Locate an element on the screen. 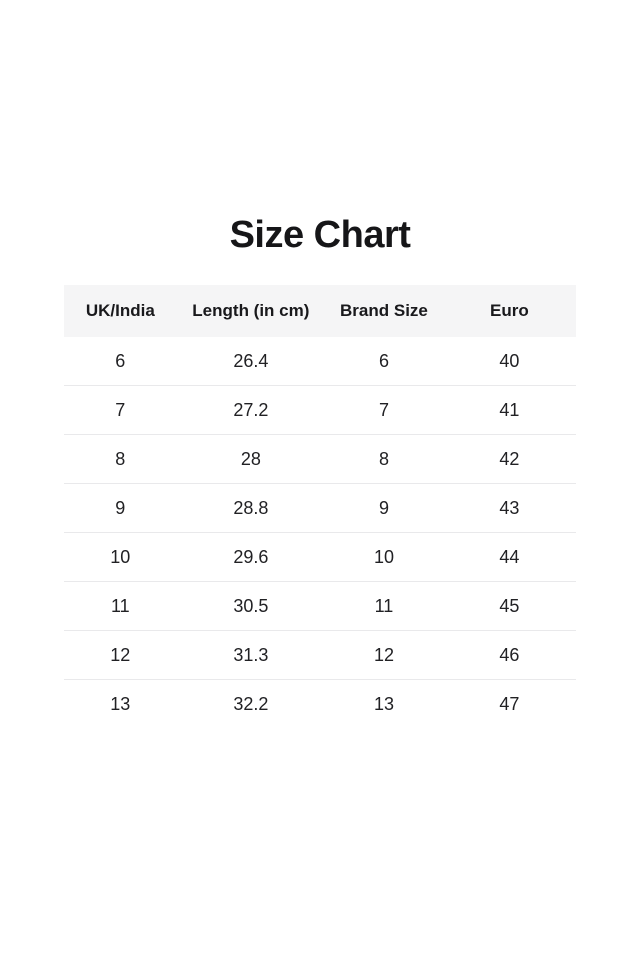 Image resolution: width=640 pixels, height=960 pixels. page-title: Size Chart is located at coordinates (320, 235).